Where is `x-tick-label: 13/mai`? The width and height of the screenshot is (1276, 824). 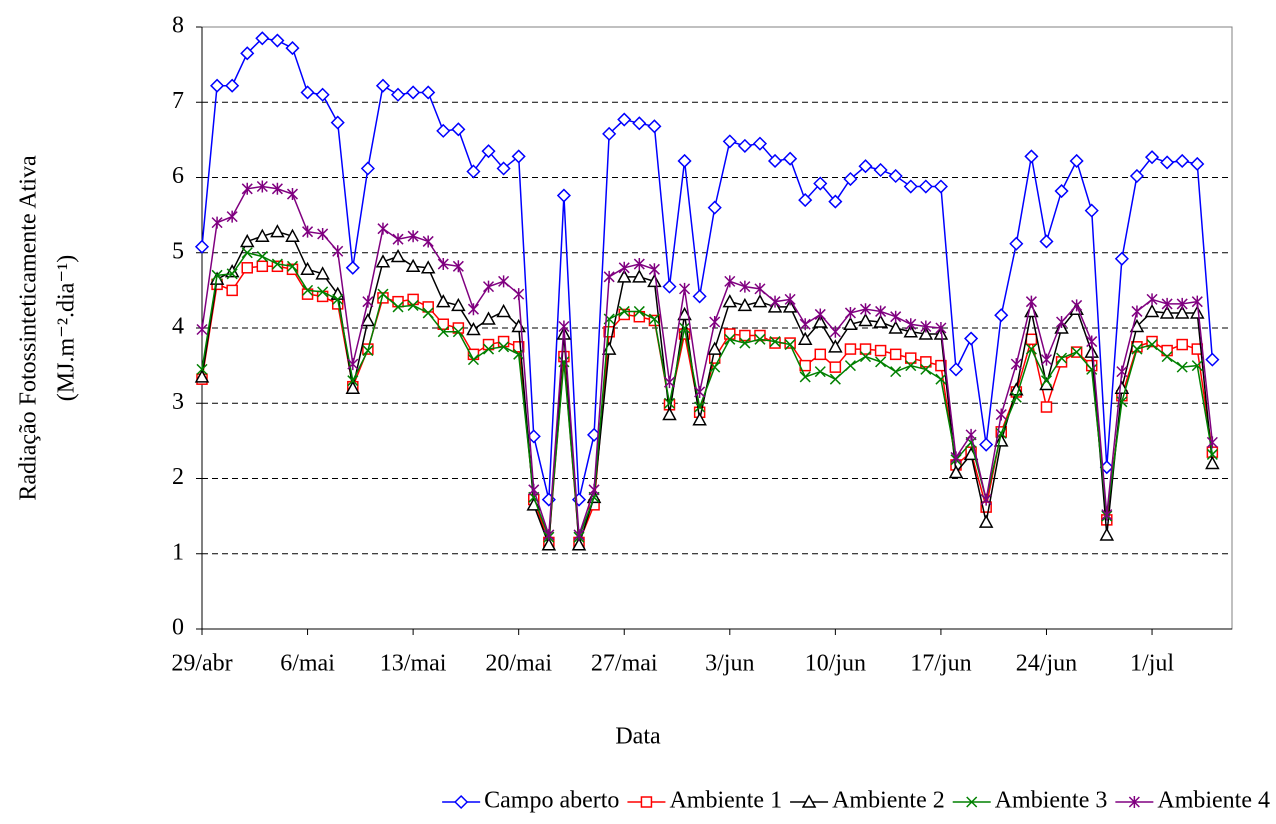
x-tick-label: 13/mai is located at coordinates (413, 664).